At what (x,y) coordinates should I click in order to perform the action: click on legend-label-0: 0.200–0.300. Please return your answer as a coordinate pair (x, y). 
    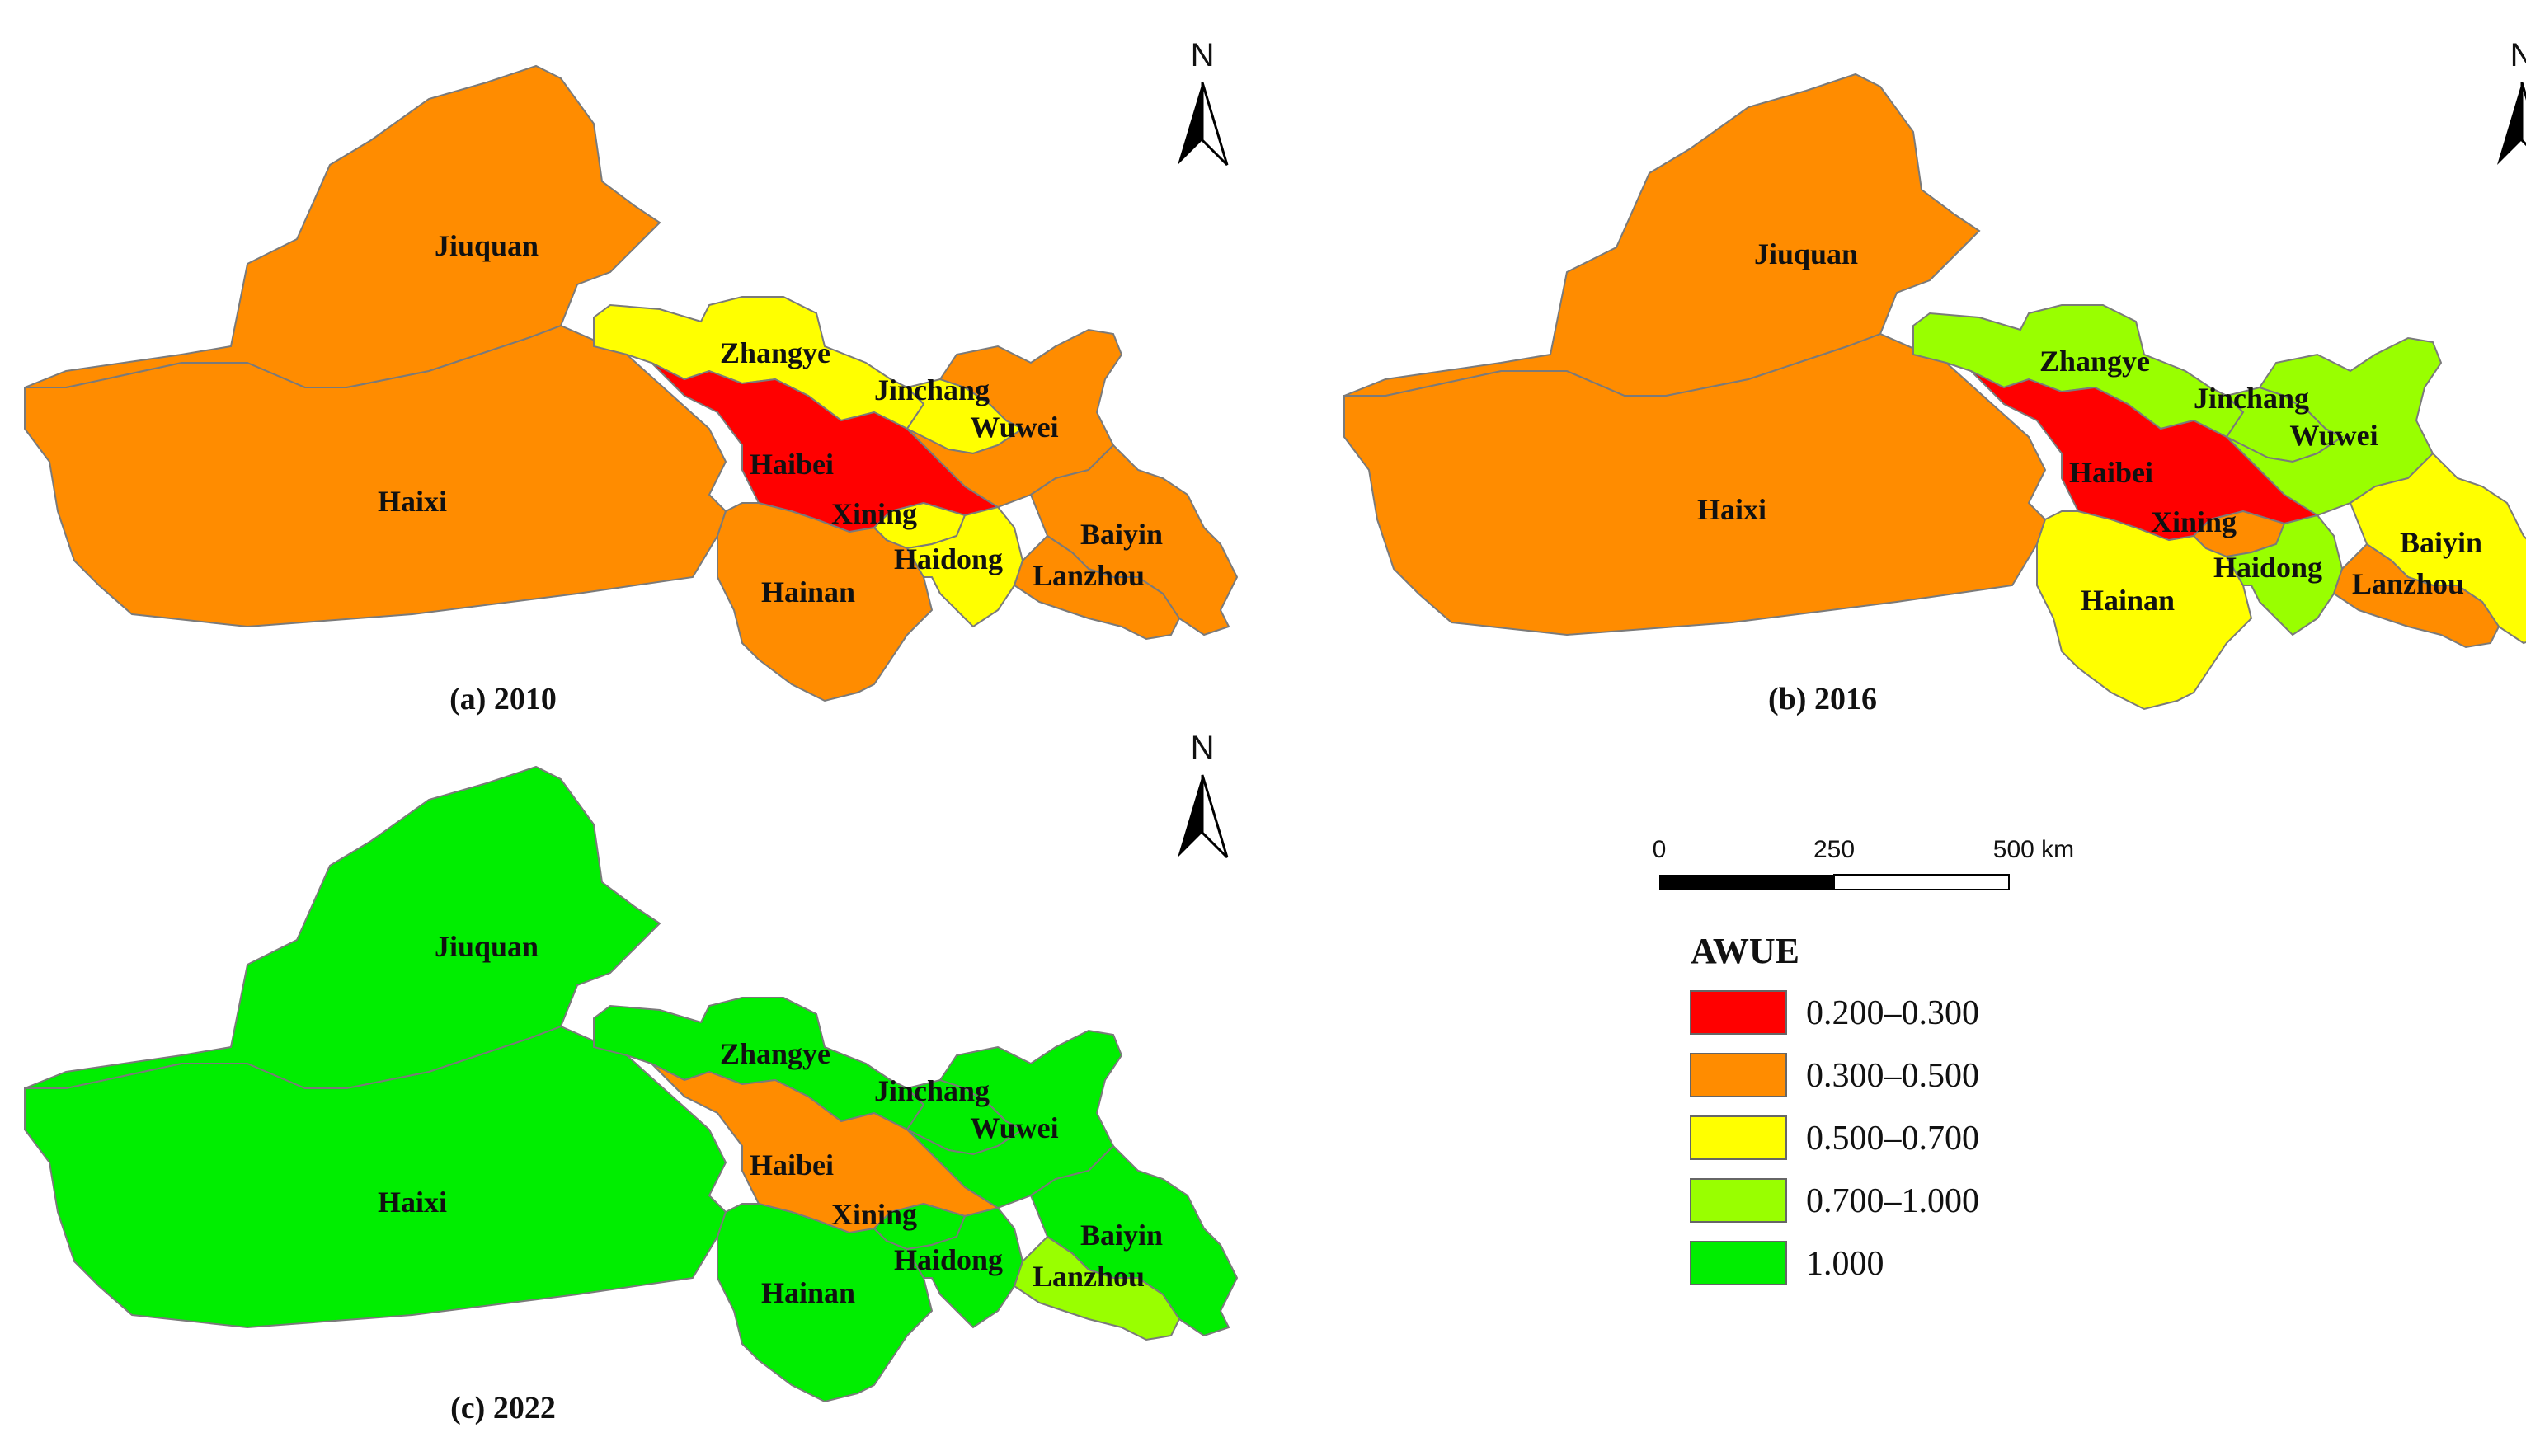
    Looking at the image, I should click on (1892, 1013).